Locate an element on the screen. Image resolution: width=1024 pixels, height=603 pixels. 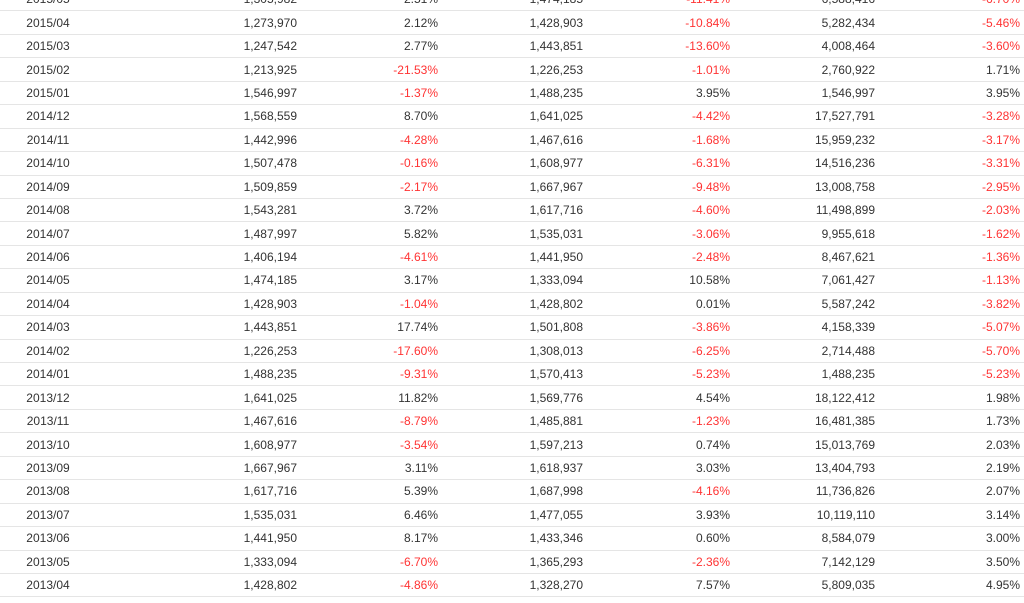
value-cell: 2,760,922 is located at coordinates (848, 69).